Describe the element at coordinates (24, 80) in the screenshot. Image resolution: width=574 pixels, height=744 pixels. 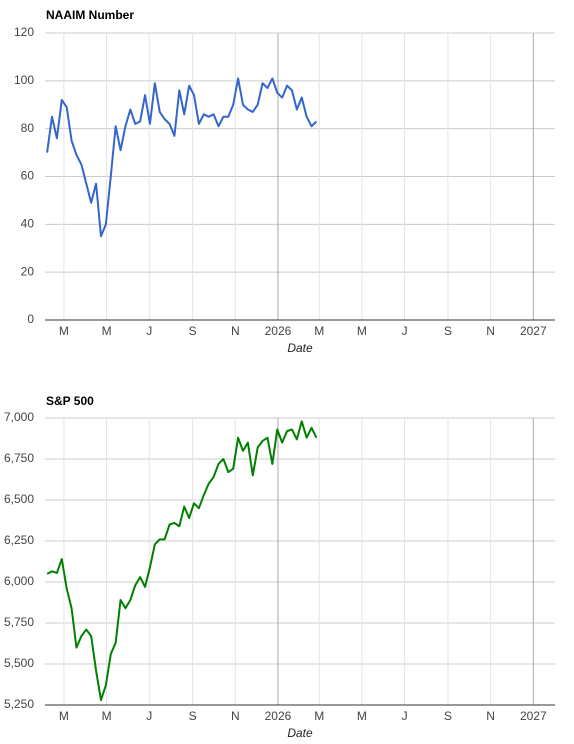
I see `y-tick-label: 100` at that location.